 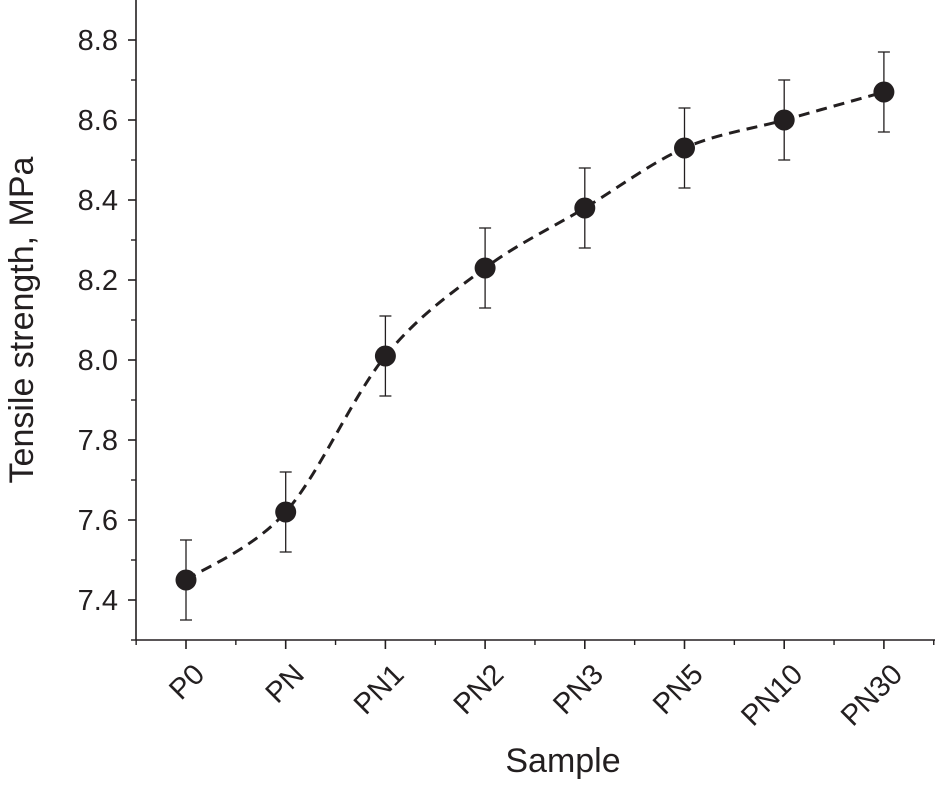 I want to click on y-tick-label: 8.4, so click(x=98, y=201).